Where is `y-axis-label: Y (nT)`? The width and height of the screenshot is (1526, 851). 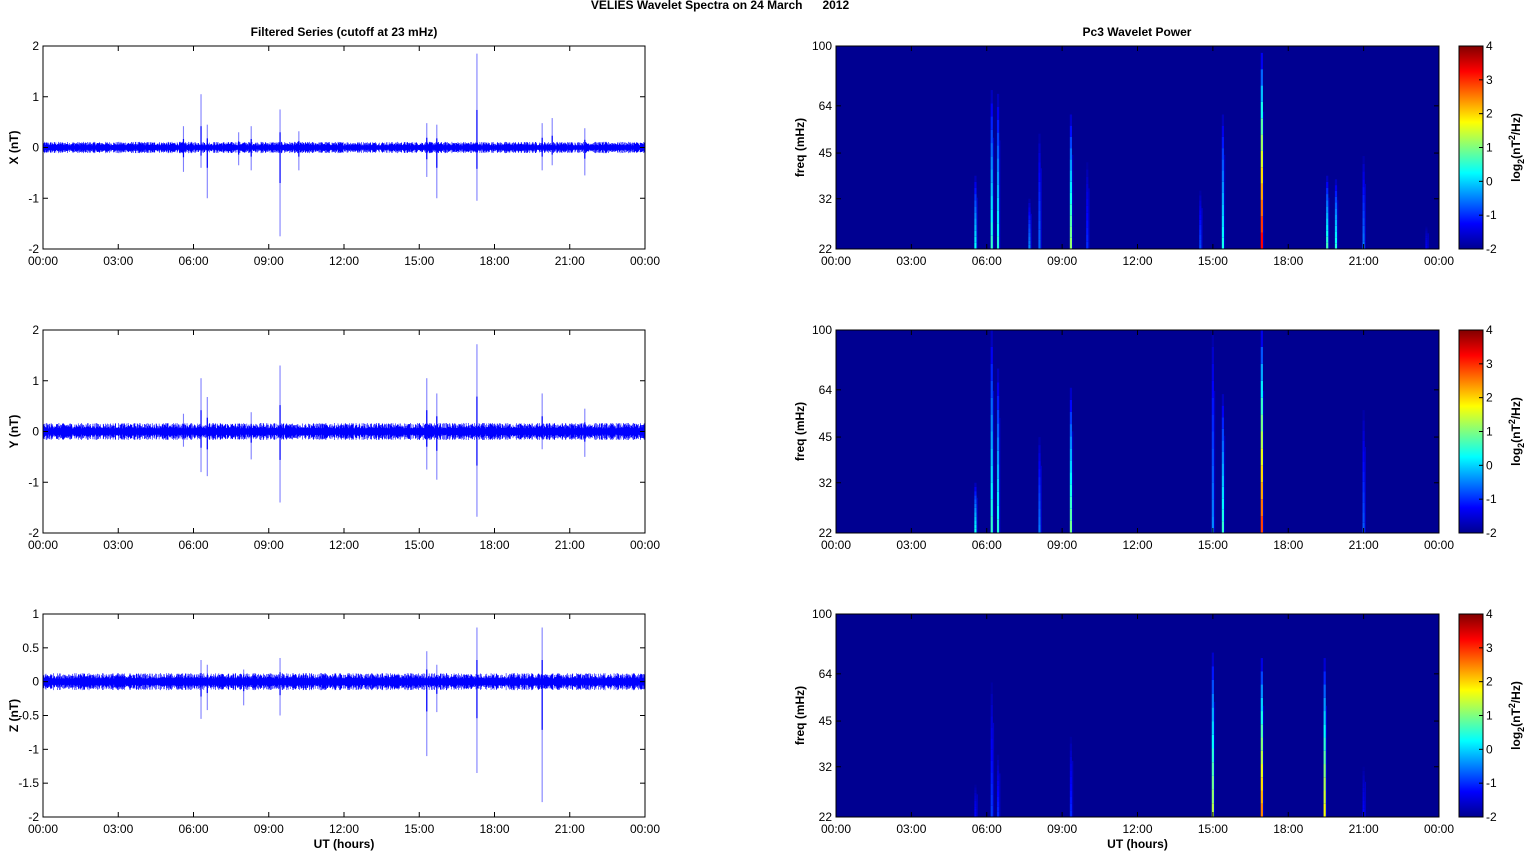
y-axis-label: Y (nT) is located at coordinates (14, 432).